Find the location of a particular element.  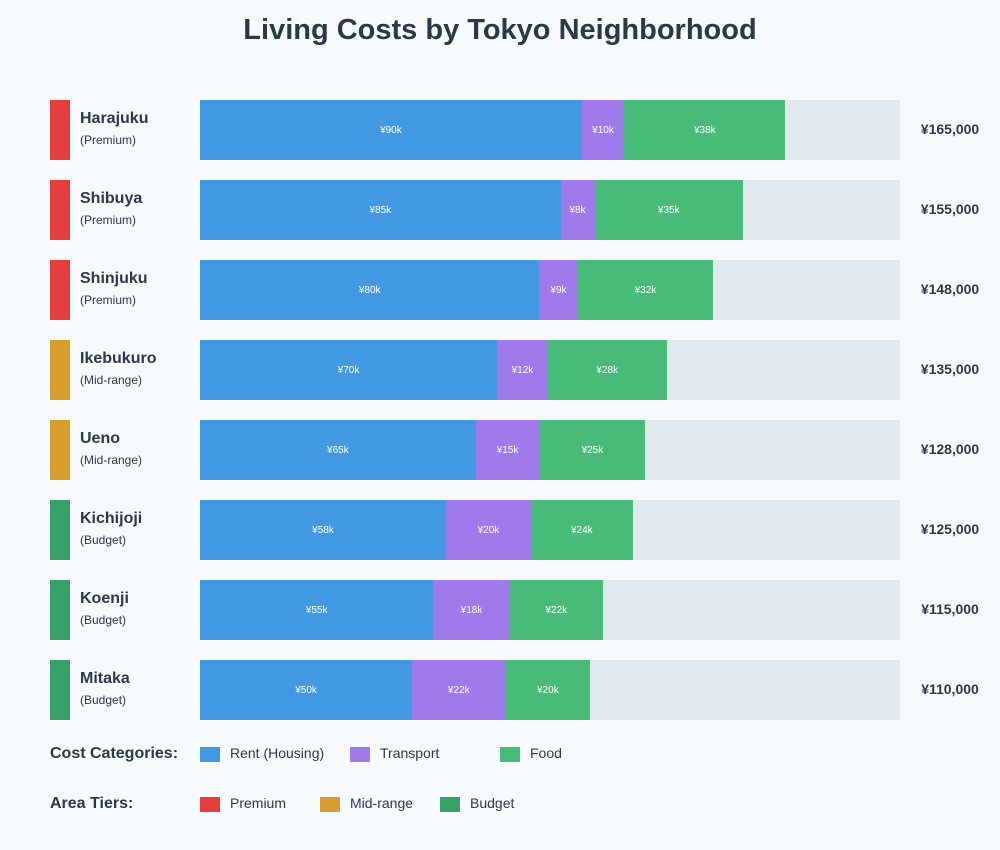

legend-label-food: Food is located at coordinates (546, 753).